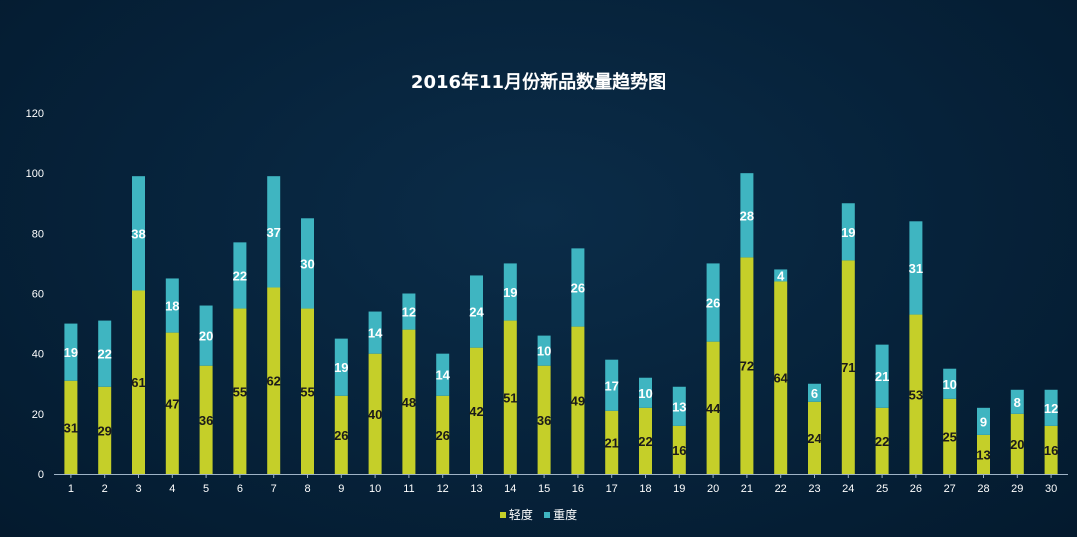 Image resolution: width=1077 pixels, height=537 pixels. I want to click on data-label-light: 13, so click(983, 454).